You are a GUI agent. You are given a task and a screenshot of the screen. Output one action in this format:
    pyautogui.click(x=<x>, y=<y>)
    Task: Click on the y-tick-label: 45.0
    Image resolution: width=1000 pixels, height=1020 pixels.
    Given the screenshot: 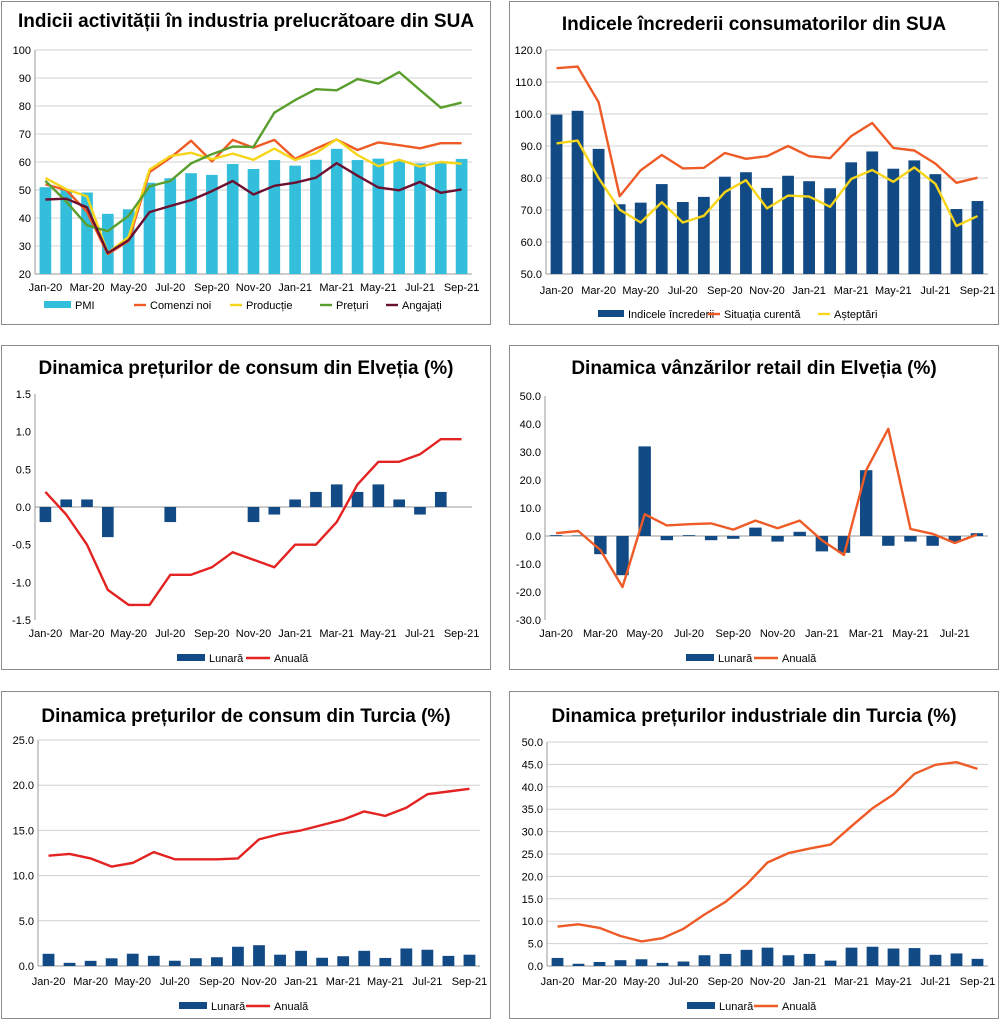 What is the action you would take?
    pyautogui.click(x=532, y=765)
    